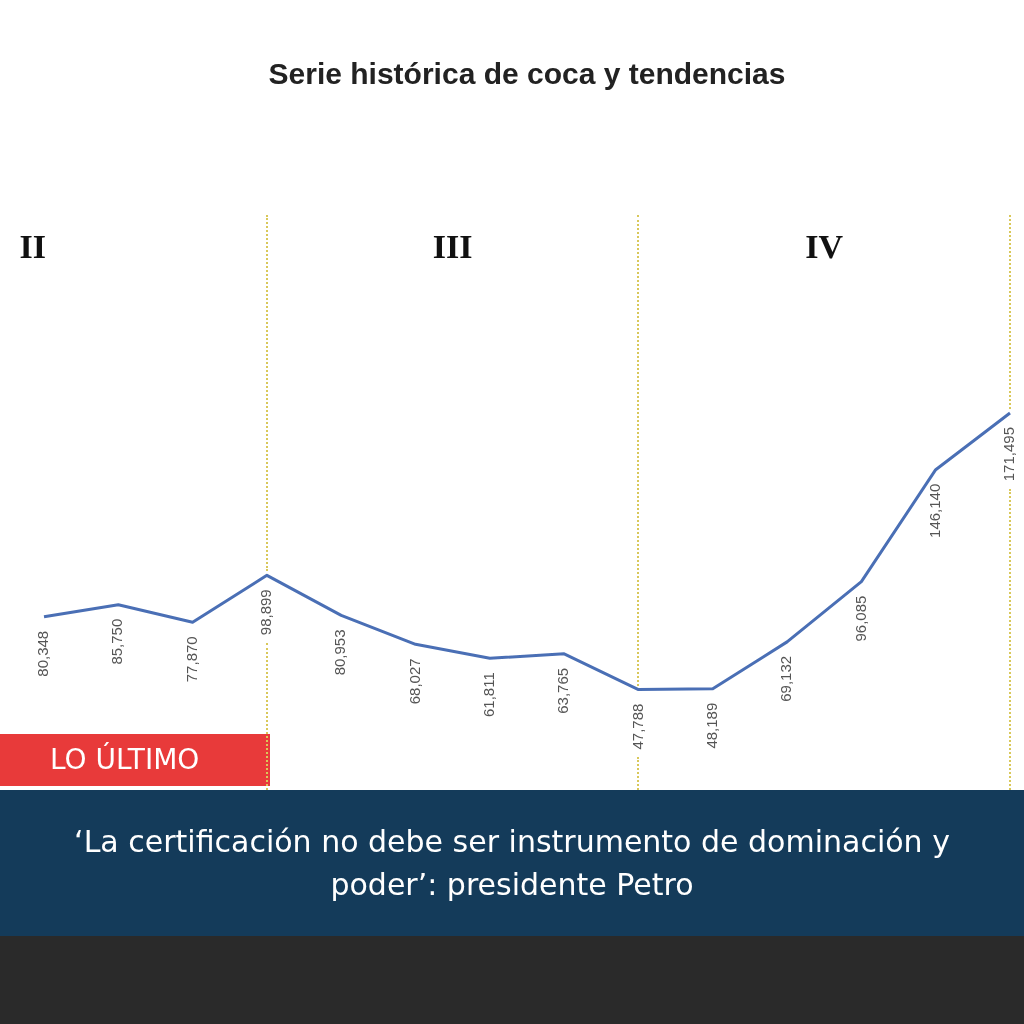  What do you see at coordinates (563, 690) in the screenshot?
I see `data-label: 63,765` at bounding box center [563, 690].